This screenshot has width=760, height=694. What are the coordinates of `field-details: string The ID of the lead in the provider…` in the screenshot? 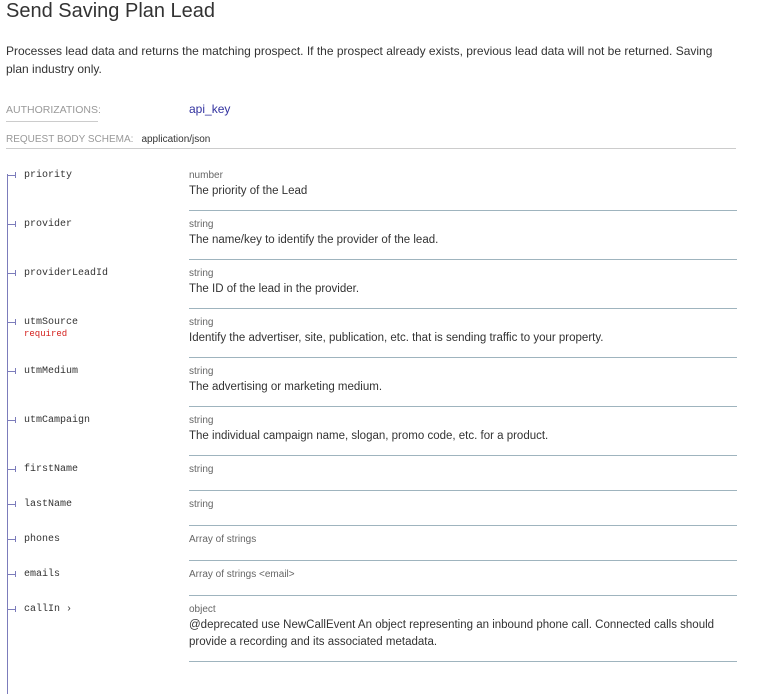 It's located at (463, 284).